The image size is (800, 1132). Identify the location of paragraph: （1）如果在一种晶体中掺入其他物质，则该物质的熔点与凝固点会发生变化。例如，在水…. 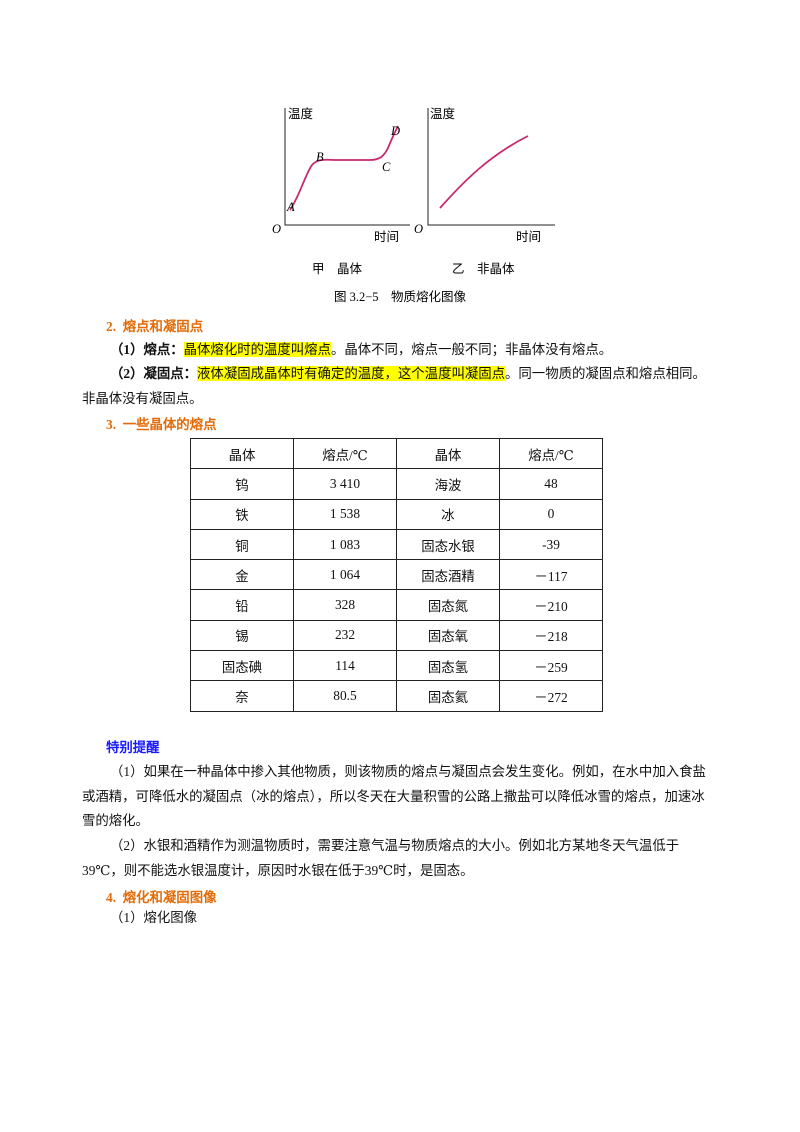
(394, 796).